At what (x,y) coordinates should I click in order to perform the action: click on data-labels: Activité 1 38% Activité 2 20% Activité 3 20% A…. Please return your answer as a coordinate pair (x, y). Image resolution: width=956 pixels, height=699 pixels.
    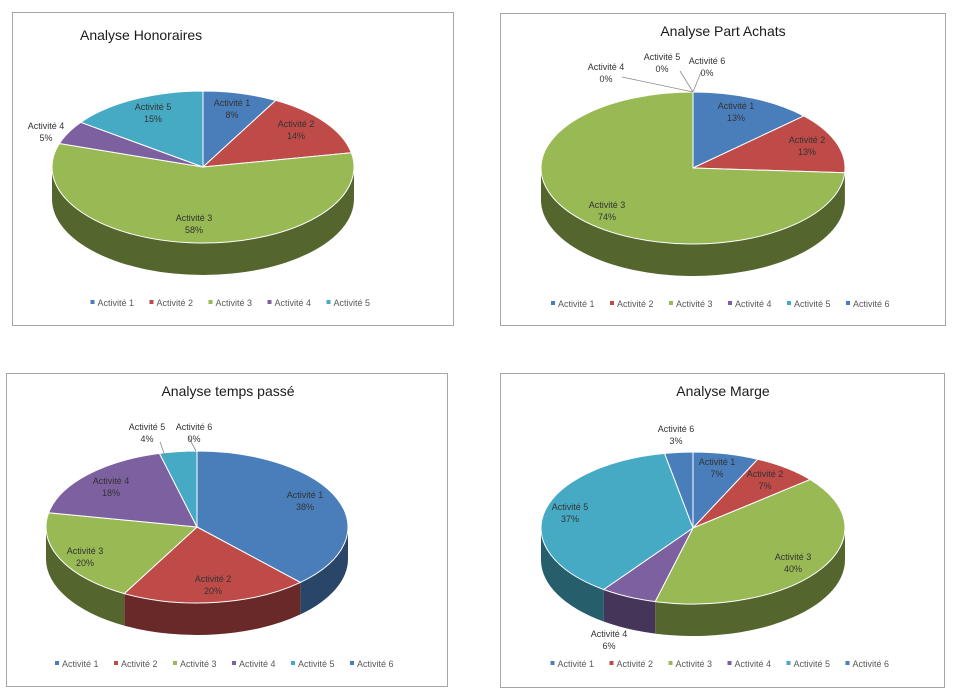
    Looking at the image, I should click on (195, 509).